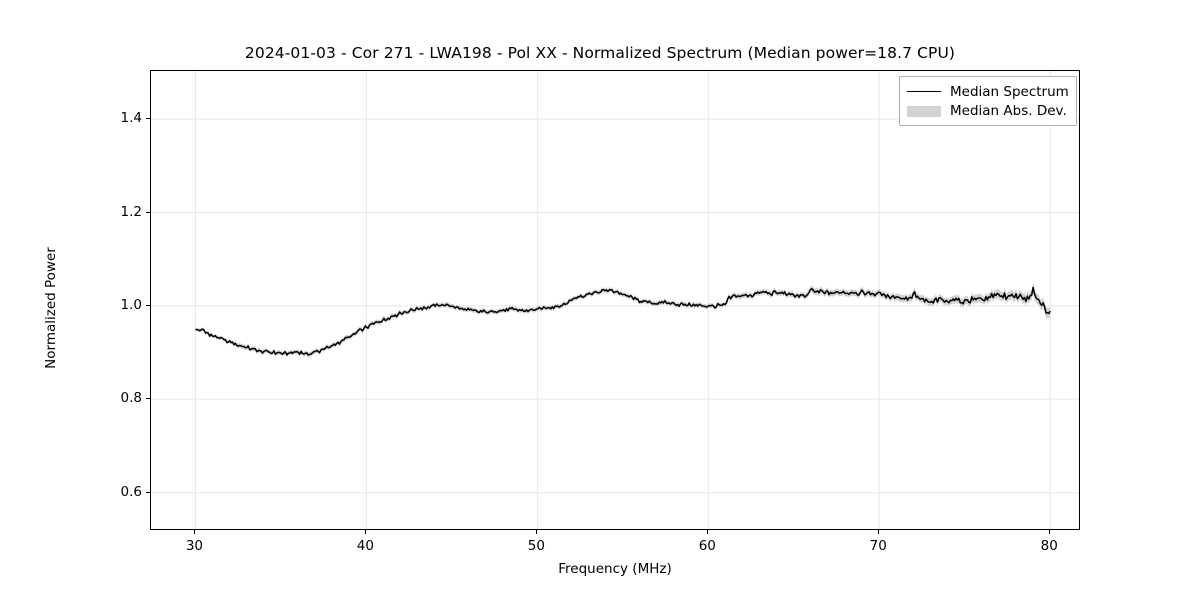 This screenshot has height=600, width=1200. Describe the element at coordinates (924, 92) in the screenshot. I see `legend-line-icon` at that location.